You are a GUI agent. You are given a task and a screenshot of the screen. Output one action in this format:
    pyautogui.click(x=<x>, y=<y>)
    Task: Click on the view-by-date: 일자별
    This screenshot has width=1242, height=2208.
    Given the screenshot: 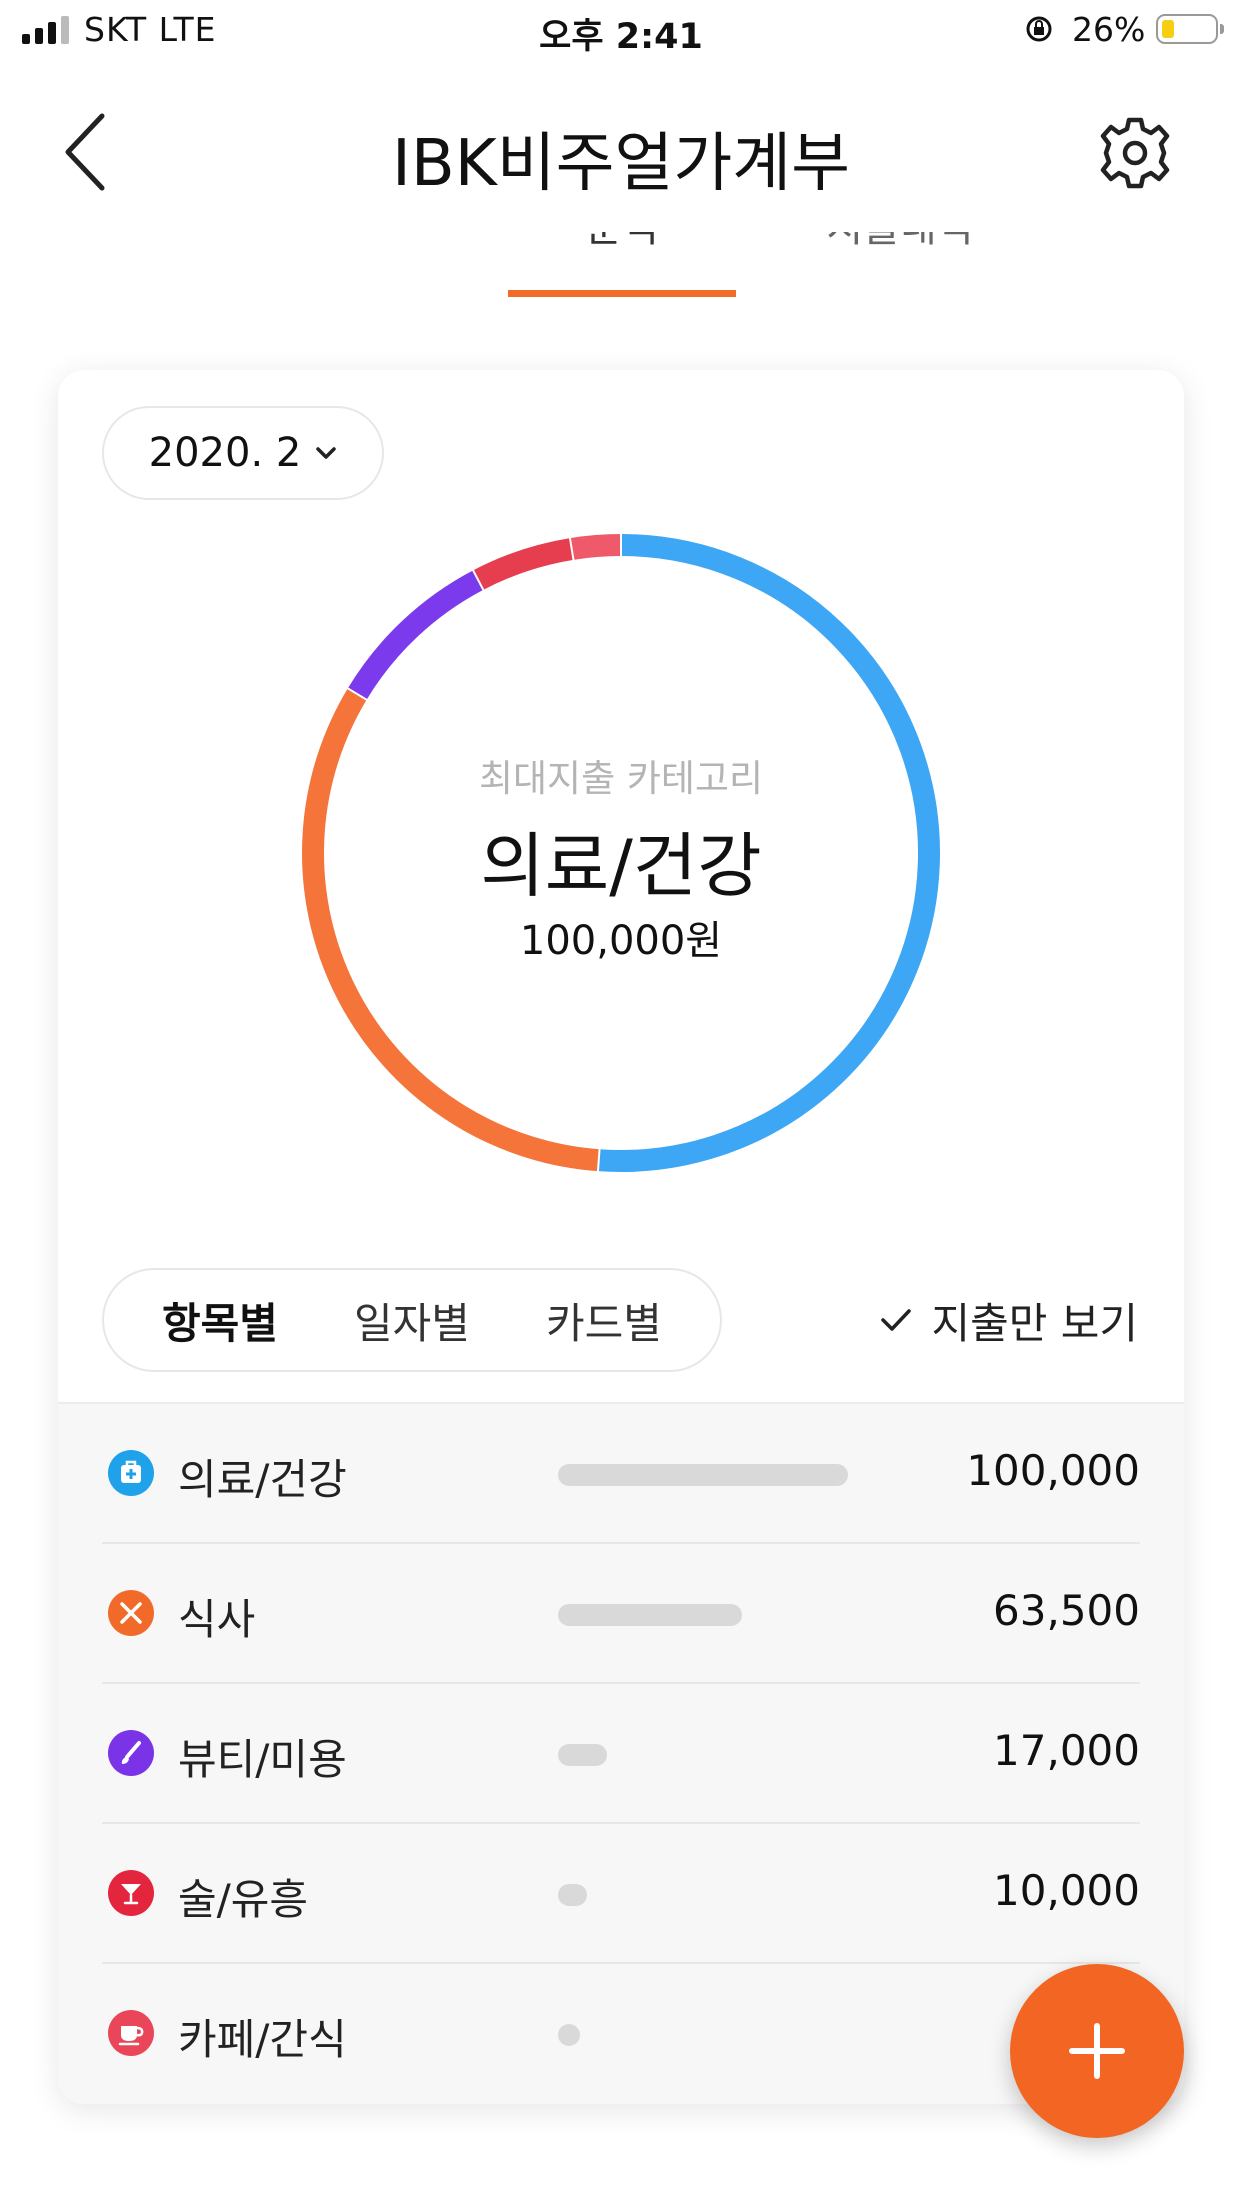 What is the action you would take?
    pyautogui.click(x=412, y=1323)
    